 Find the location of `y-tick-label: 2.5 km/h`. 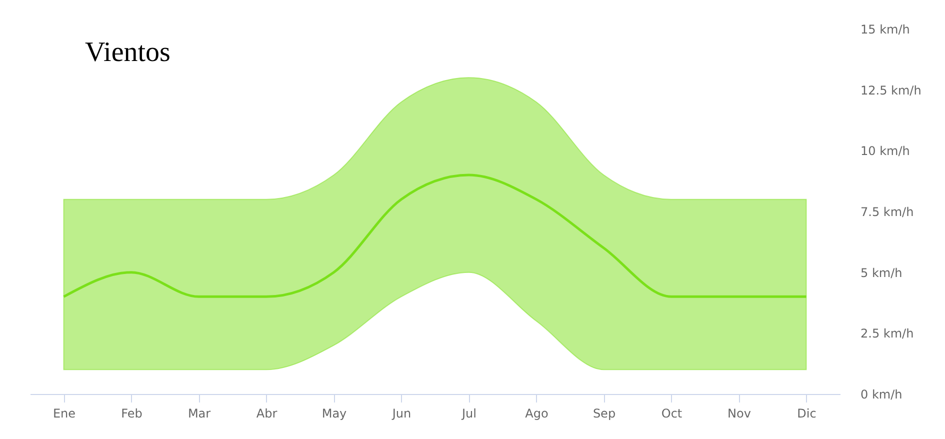

y-tick-label: 2.5 km/h is located at coordinates (887, 333).